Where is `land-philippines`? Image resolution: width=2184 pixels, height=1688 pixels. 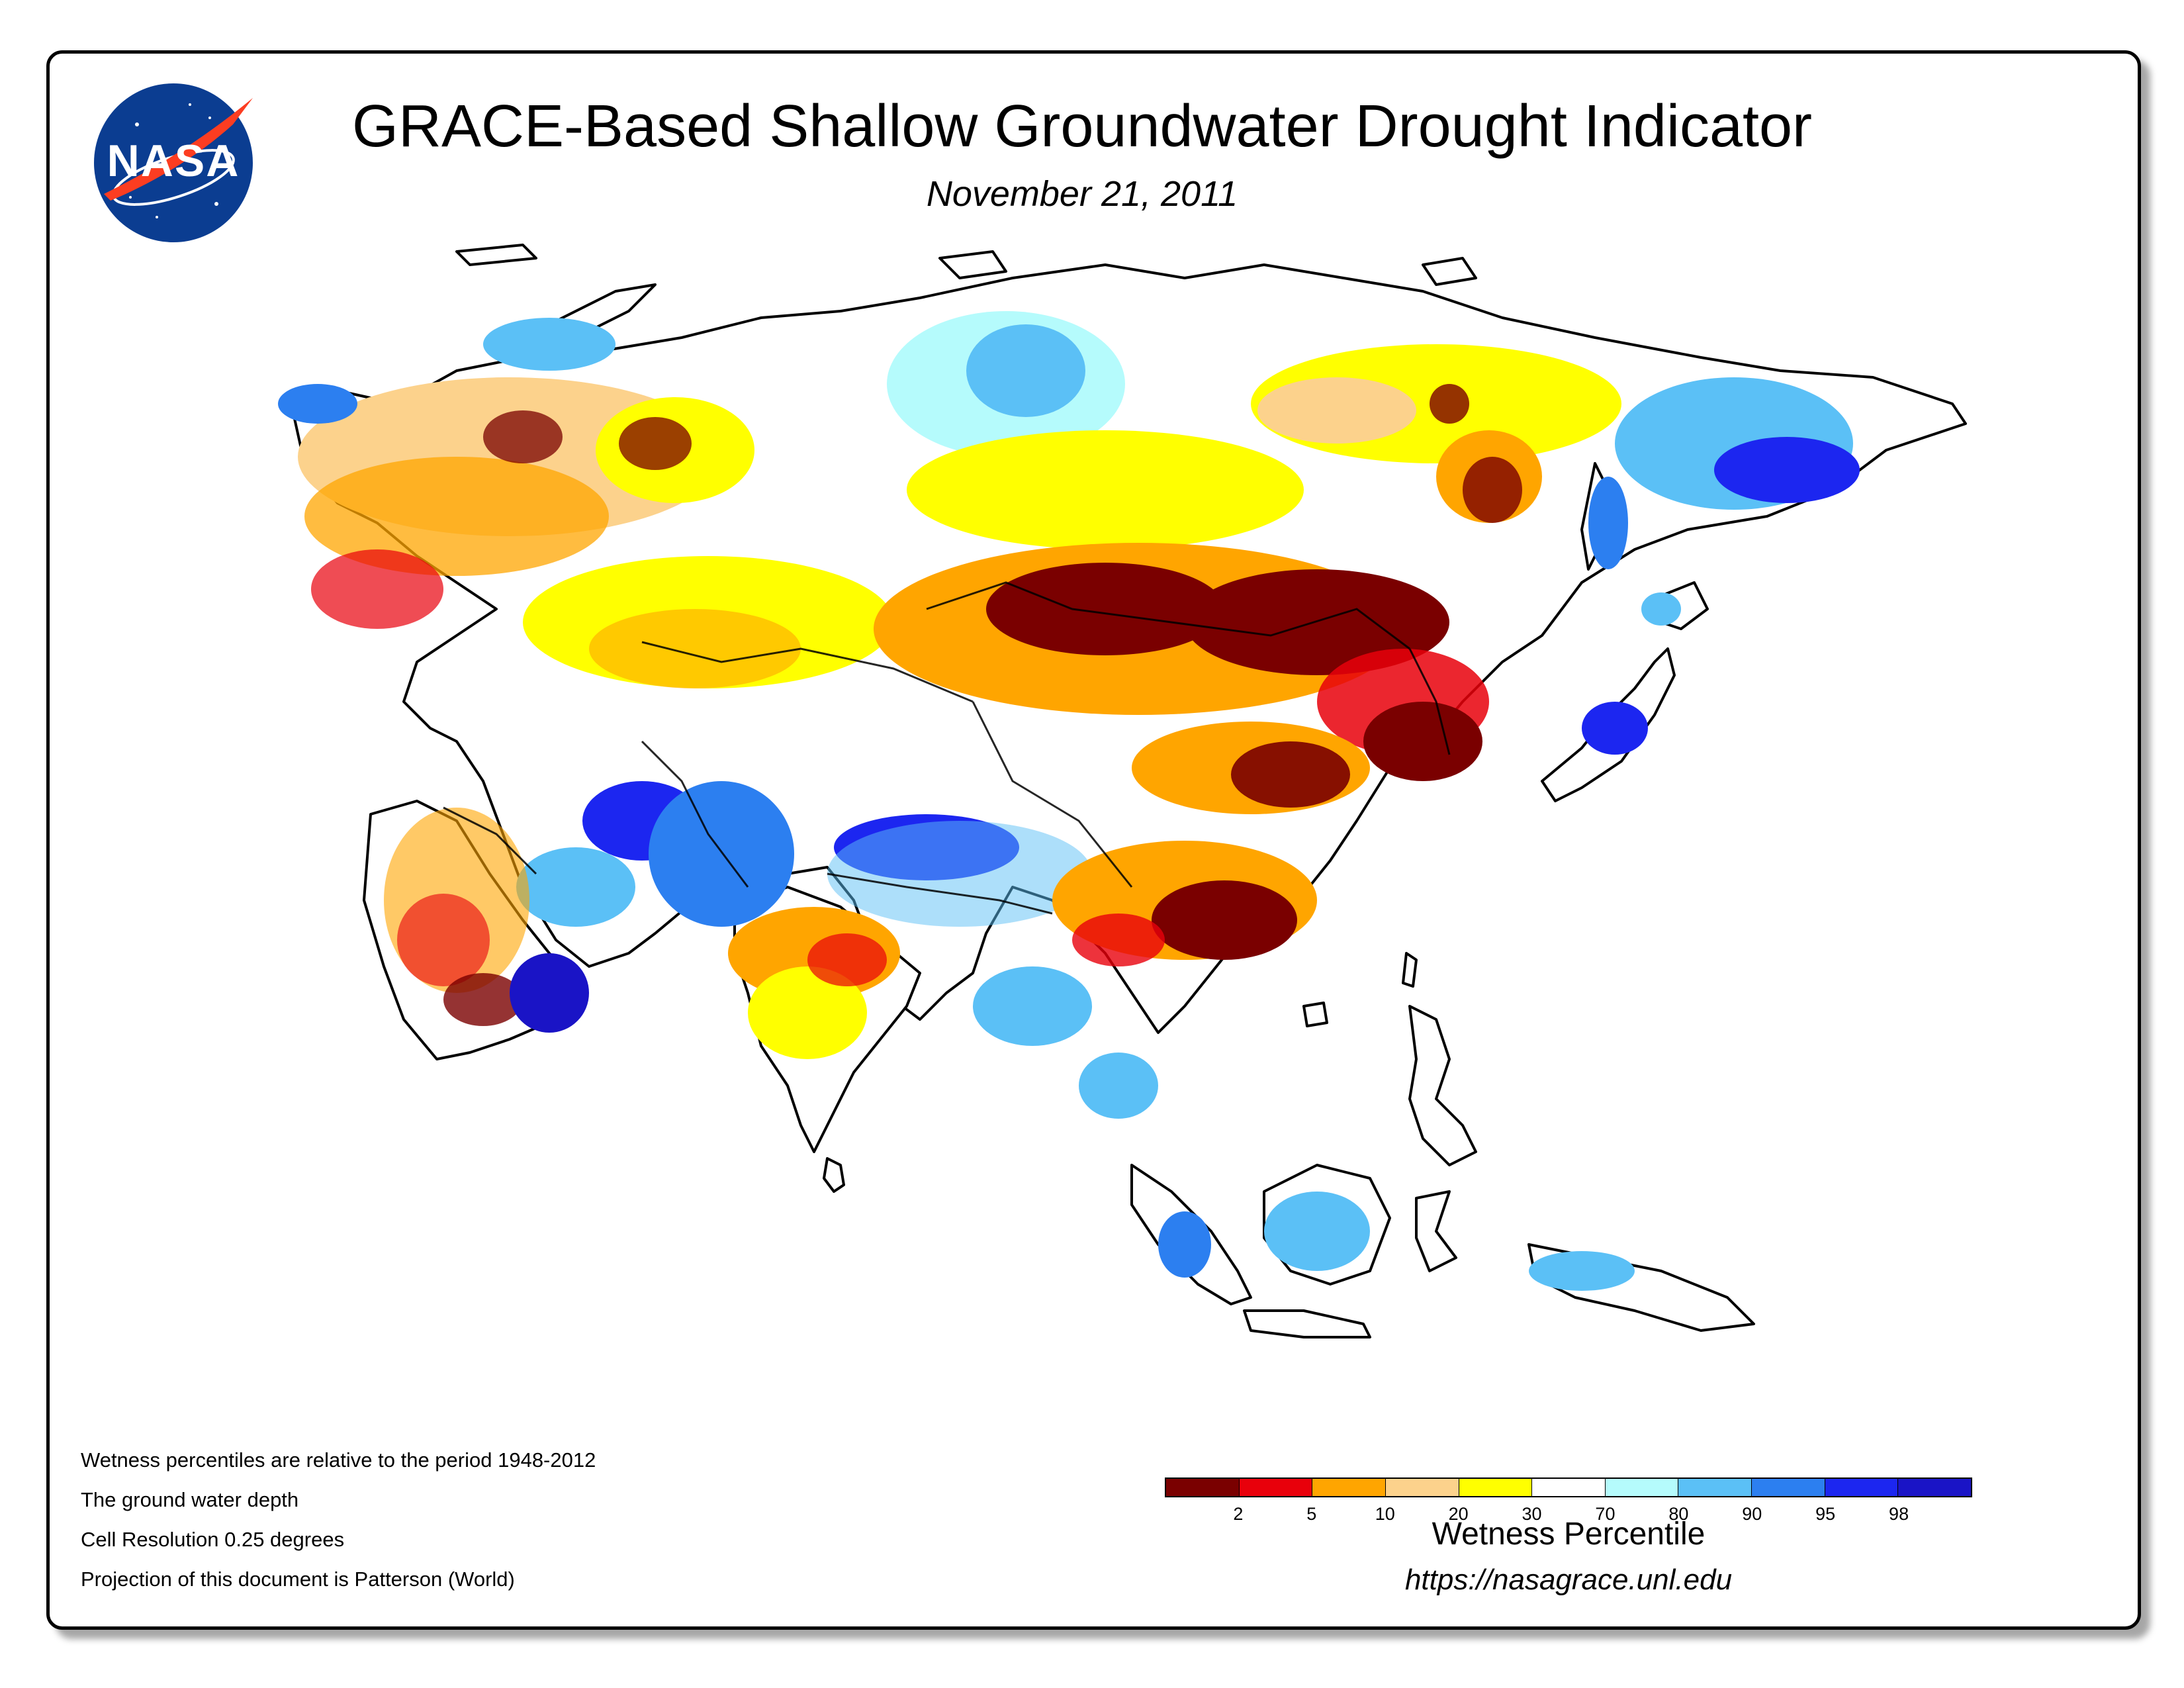 land-philippines is located at coordinates (1442, 1085).